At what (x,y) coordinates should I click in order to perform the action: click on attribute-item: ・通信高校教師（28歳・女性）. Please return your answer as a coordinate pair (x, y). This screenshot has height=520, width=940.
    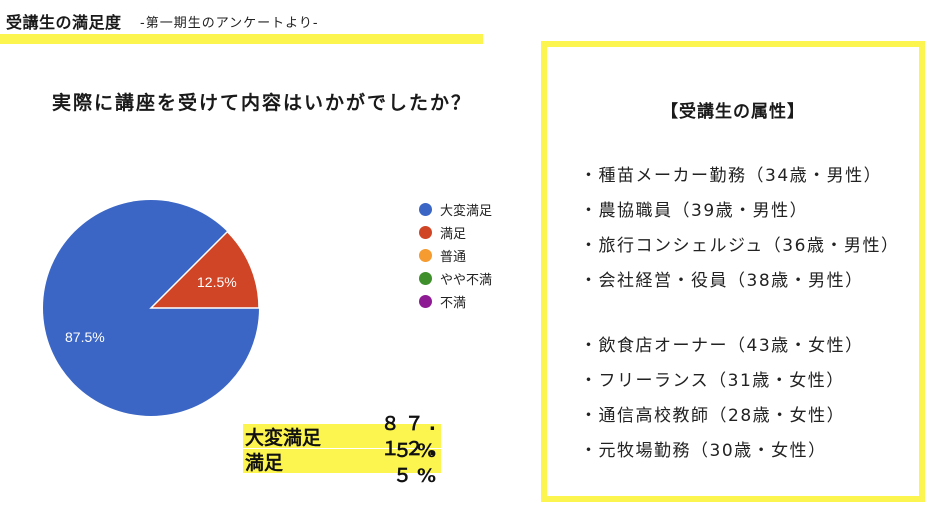
    Looking at the image, I should click on (713, 416).